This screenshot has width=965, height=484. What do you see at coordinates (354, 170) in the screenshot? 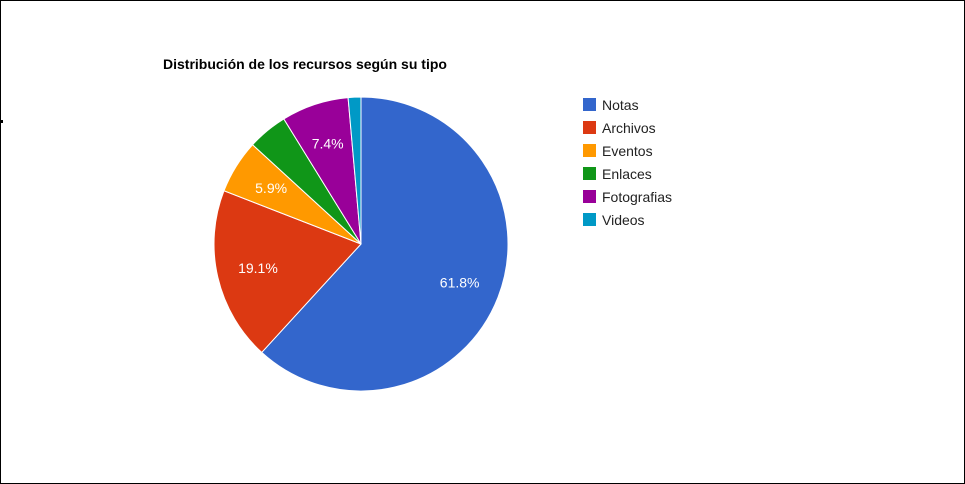
I see `pie-slice-videos` at bounding box center [354, 170].